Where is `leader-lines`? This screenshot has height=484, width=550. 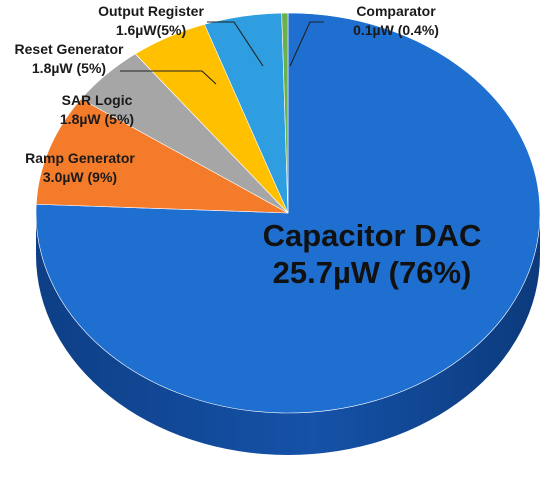 leader-lines is located at coordinates (222, 53).